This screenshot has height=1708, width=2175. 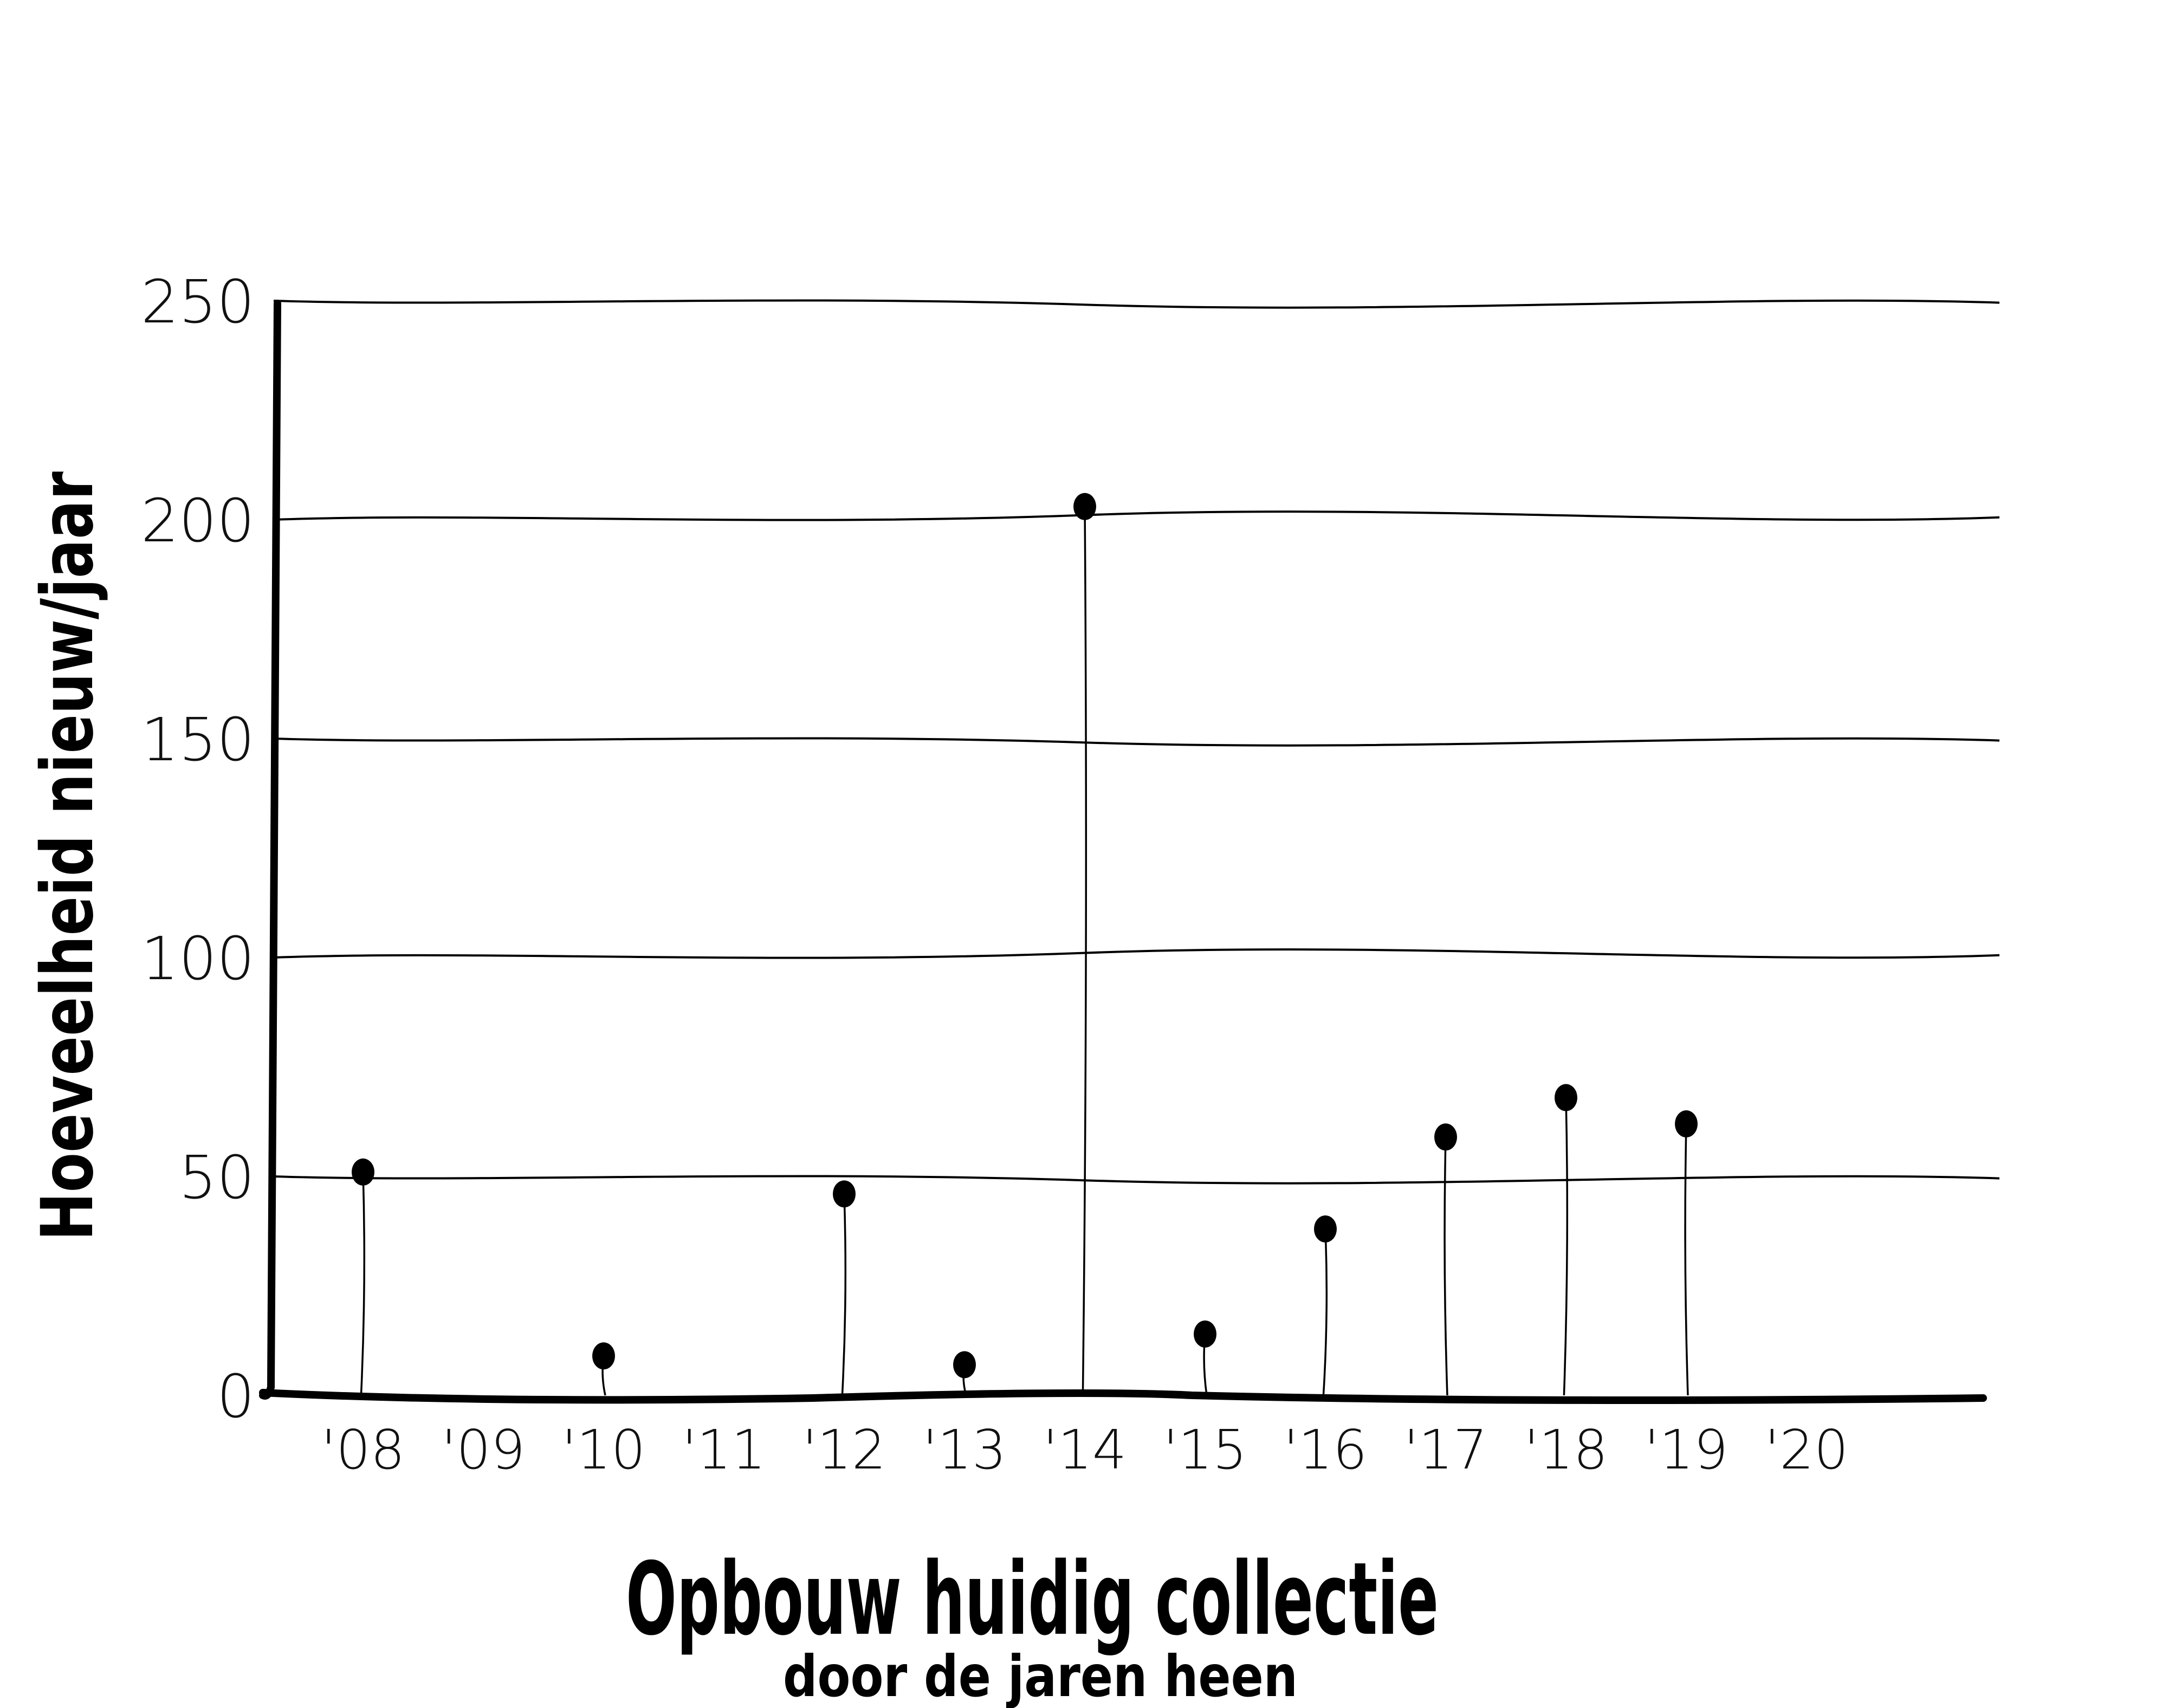 I want to click on x-tick-label: '16, so click(x=1326, y=1450).